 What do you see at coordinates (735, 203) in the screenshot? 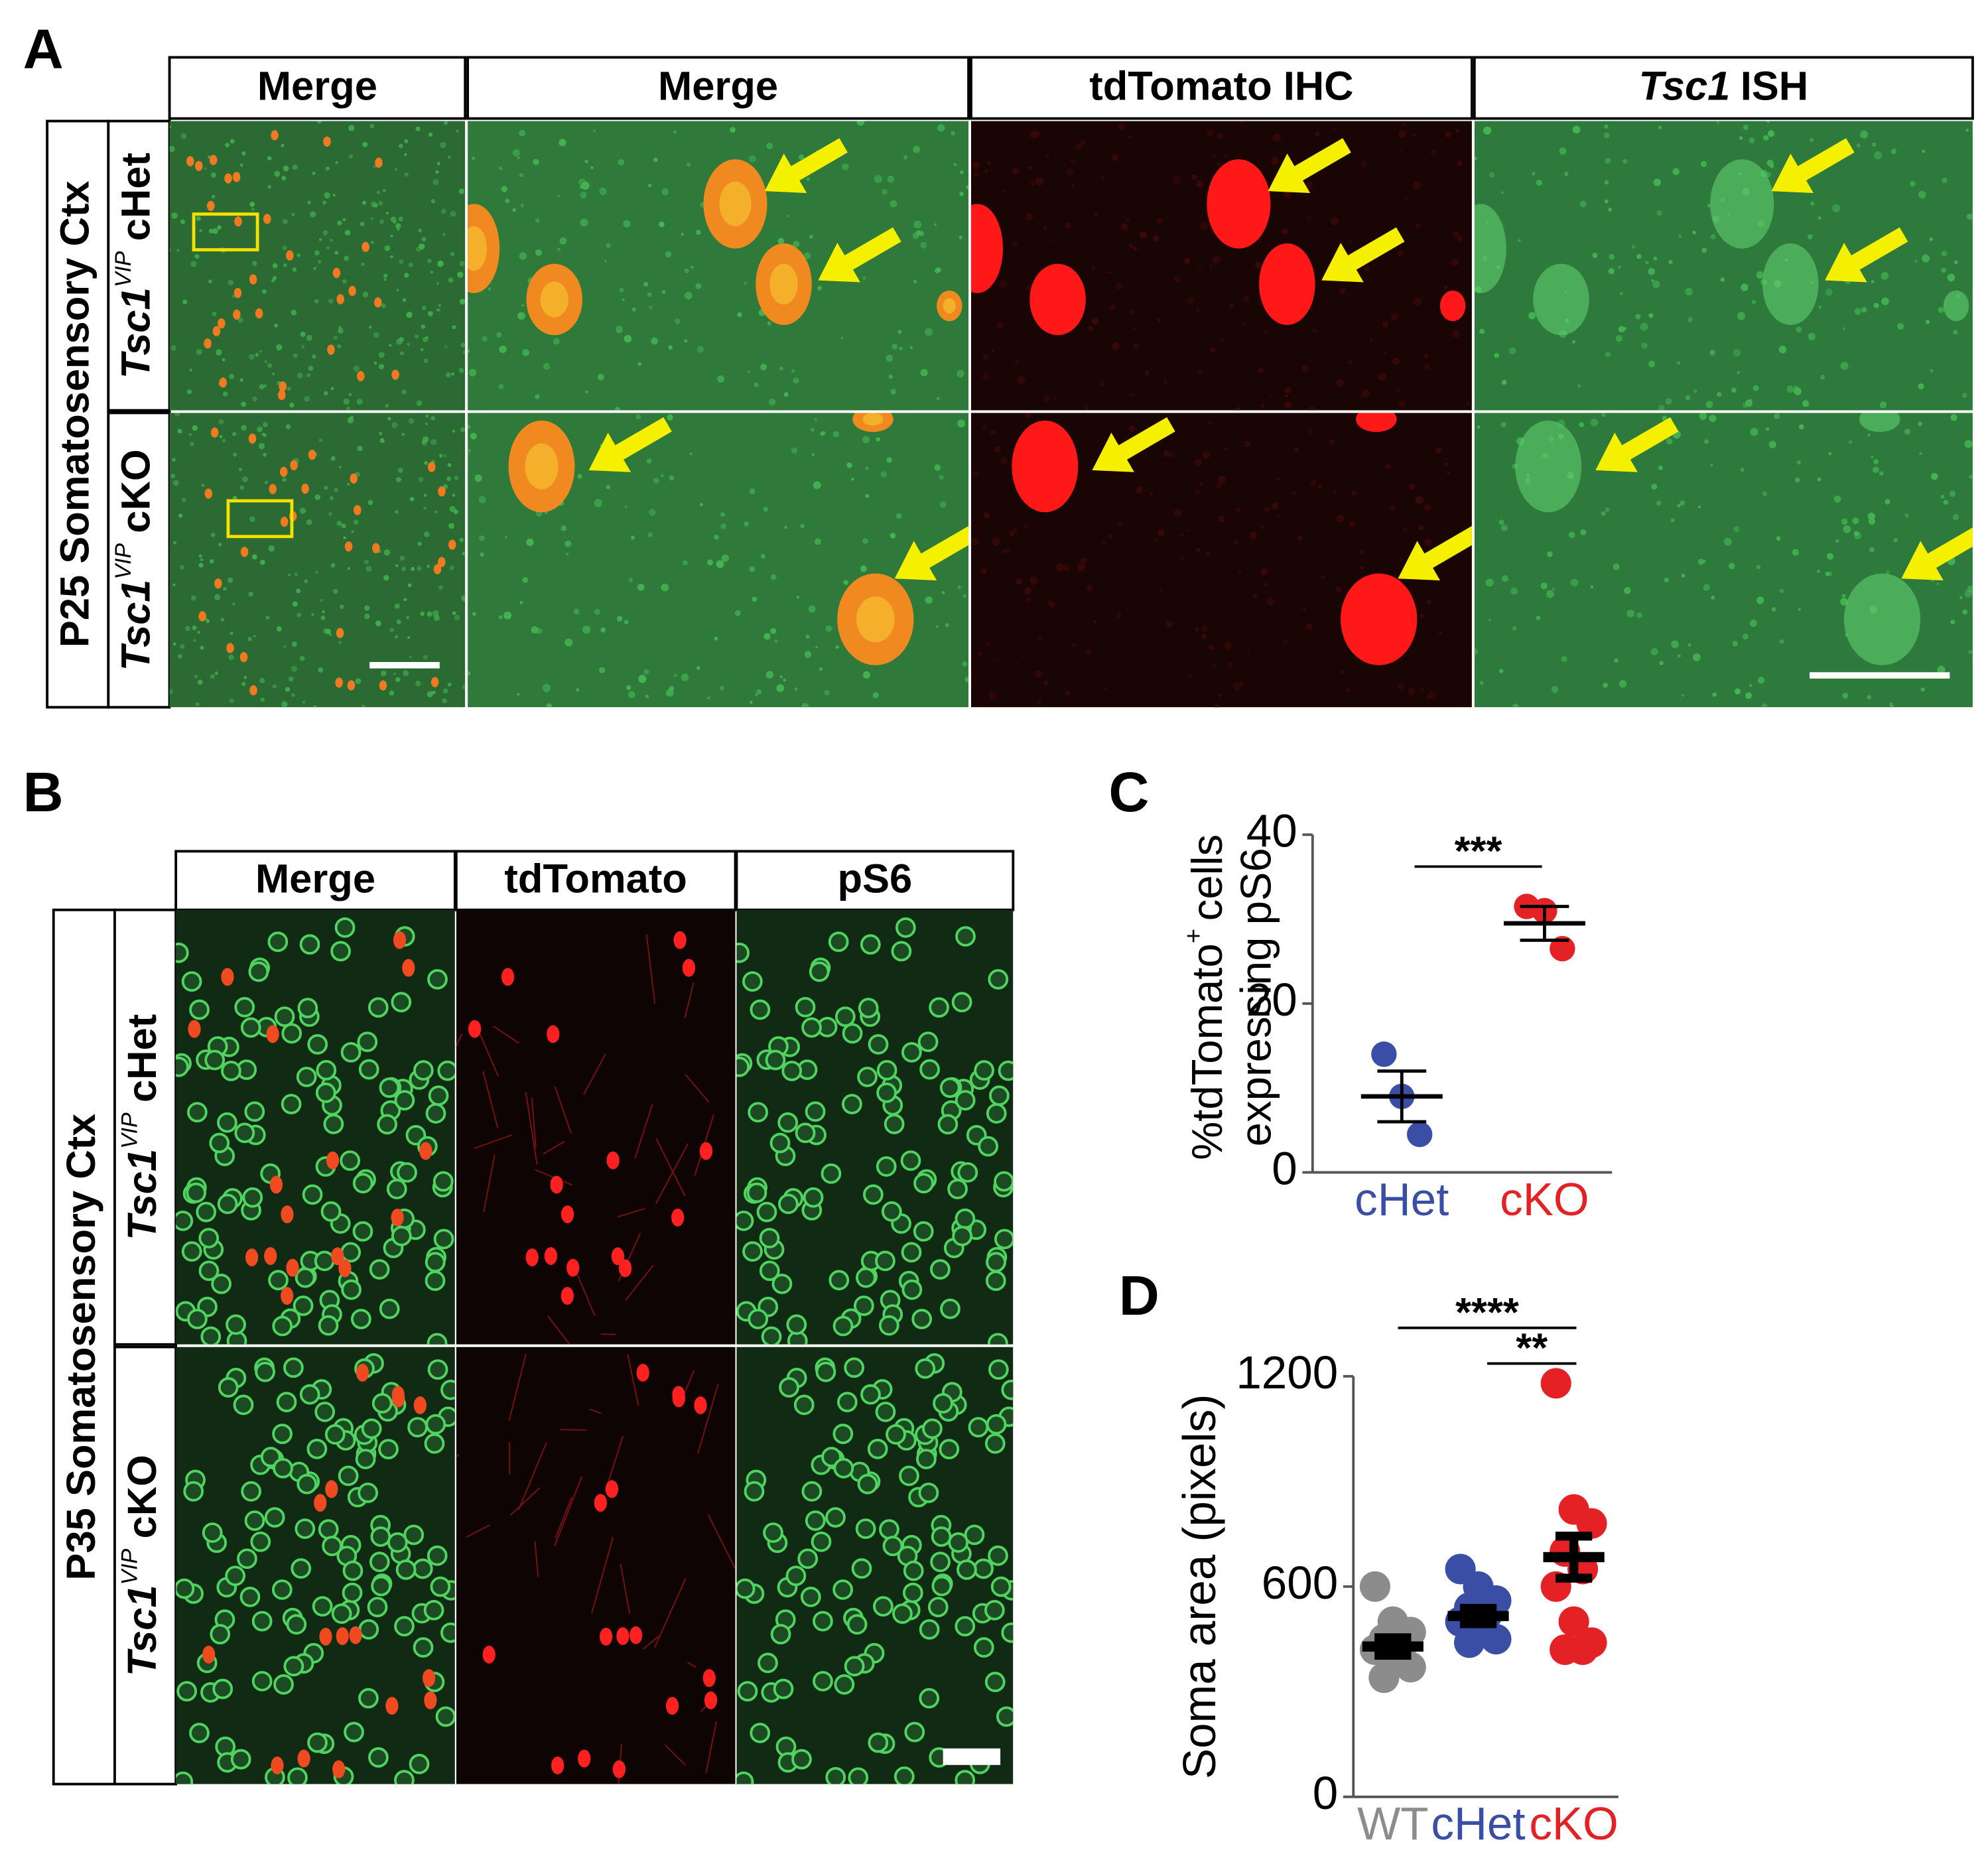
I see `cell-core` at bounding box center [735, 203].